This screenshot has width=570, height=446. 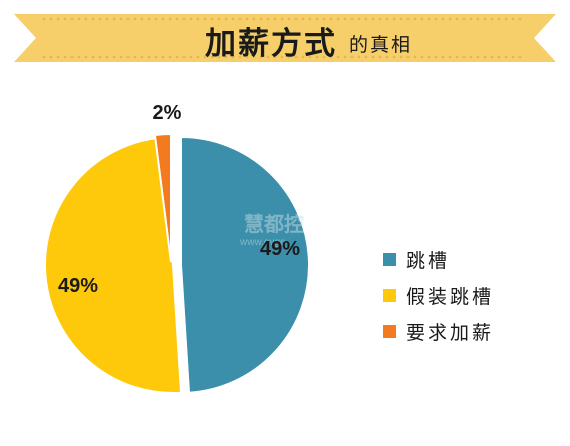 I want to click on chart-title-main: 加薪方式, so click(x=271, y=44).